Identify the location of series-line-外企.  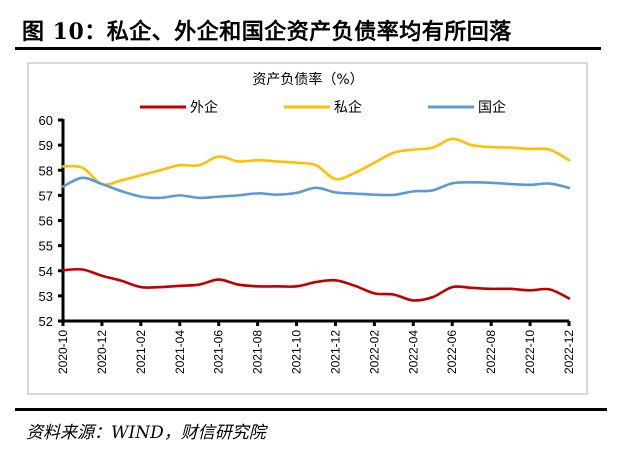
(316, 284).